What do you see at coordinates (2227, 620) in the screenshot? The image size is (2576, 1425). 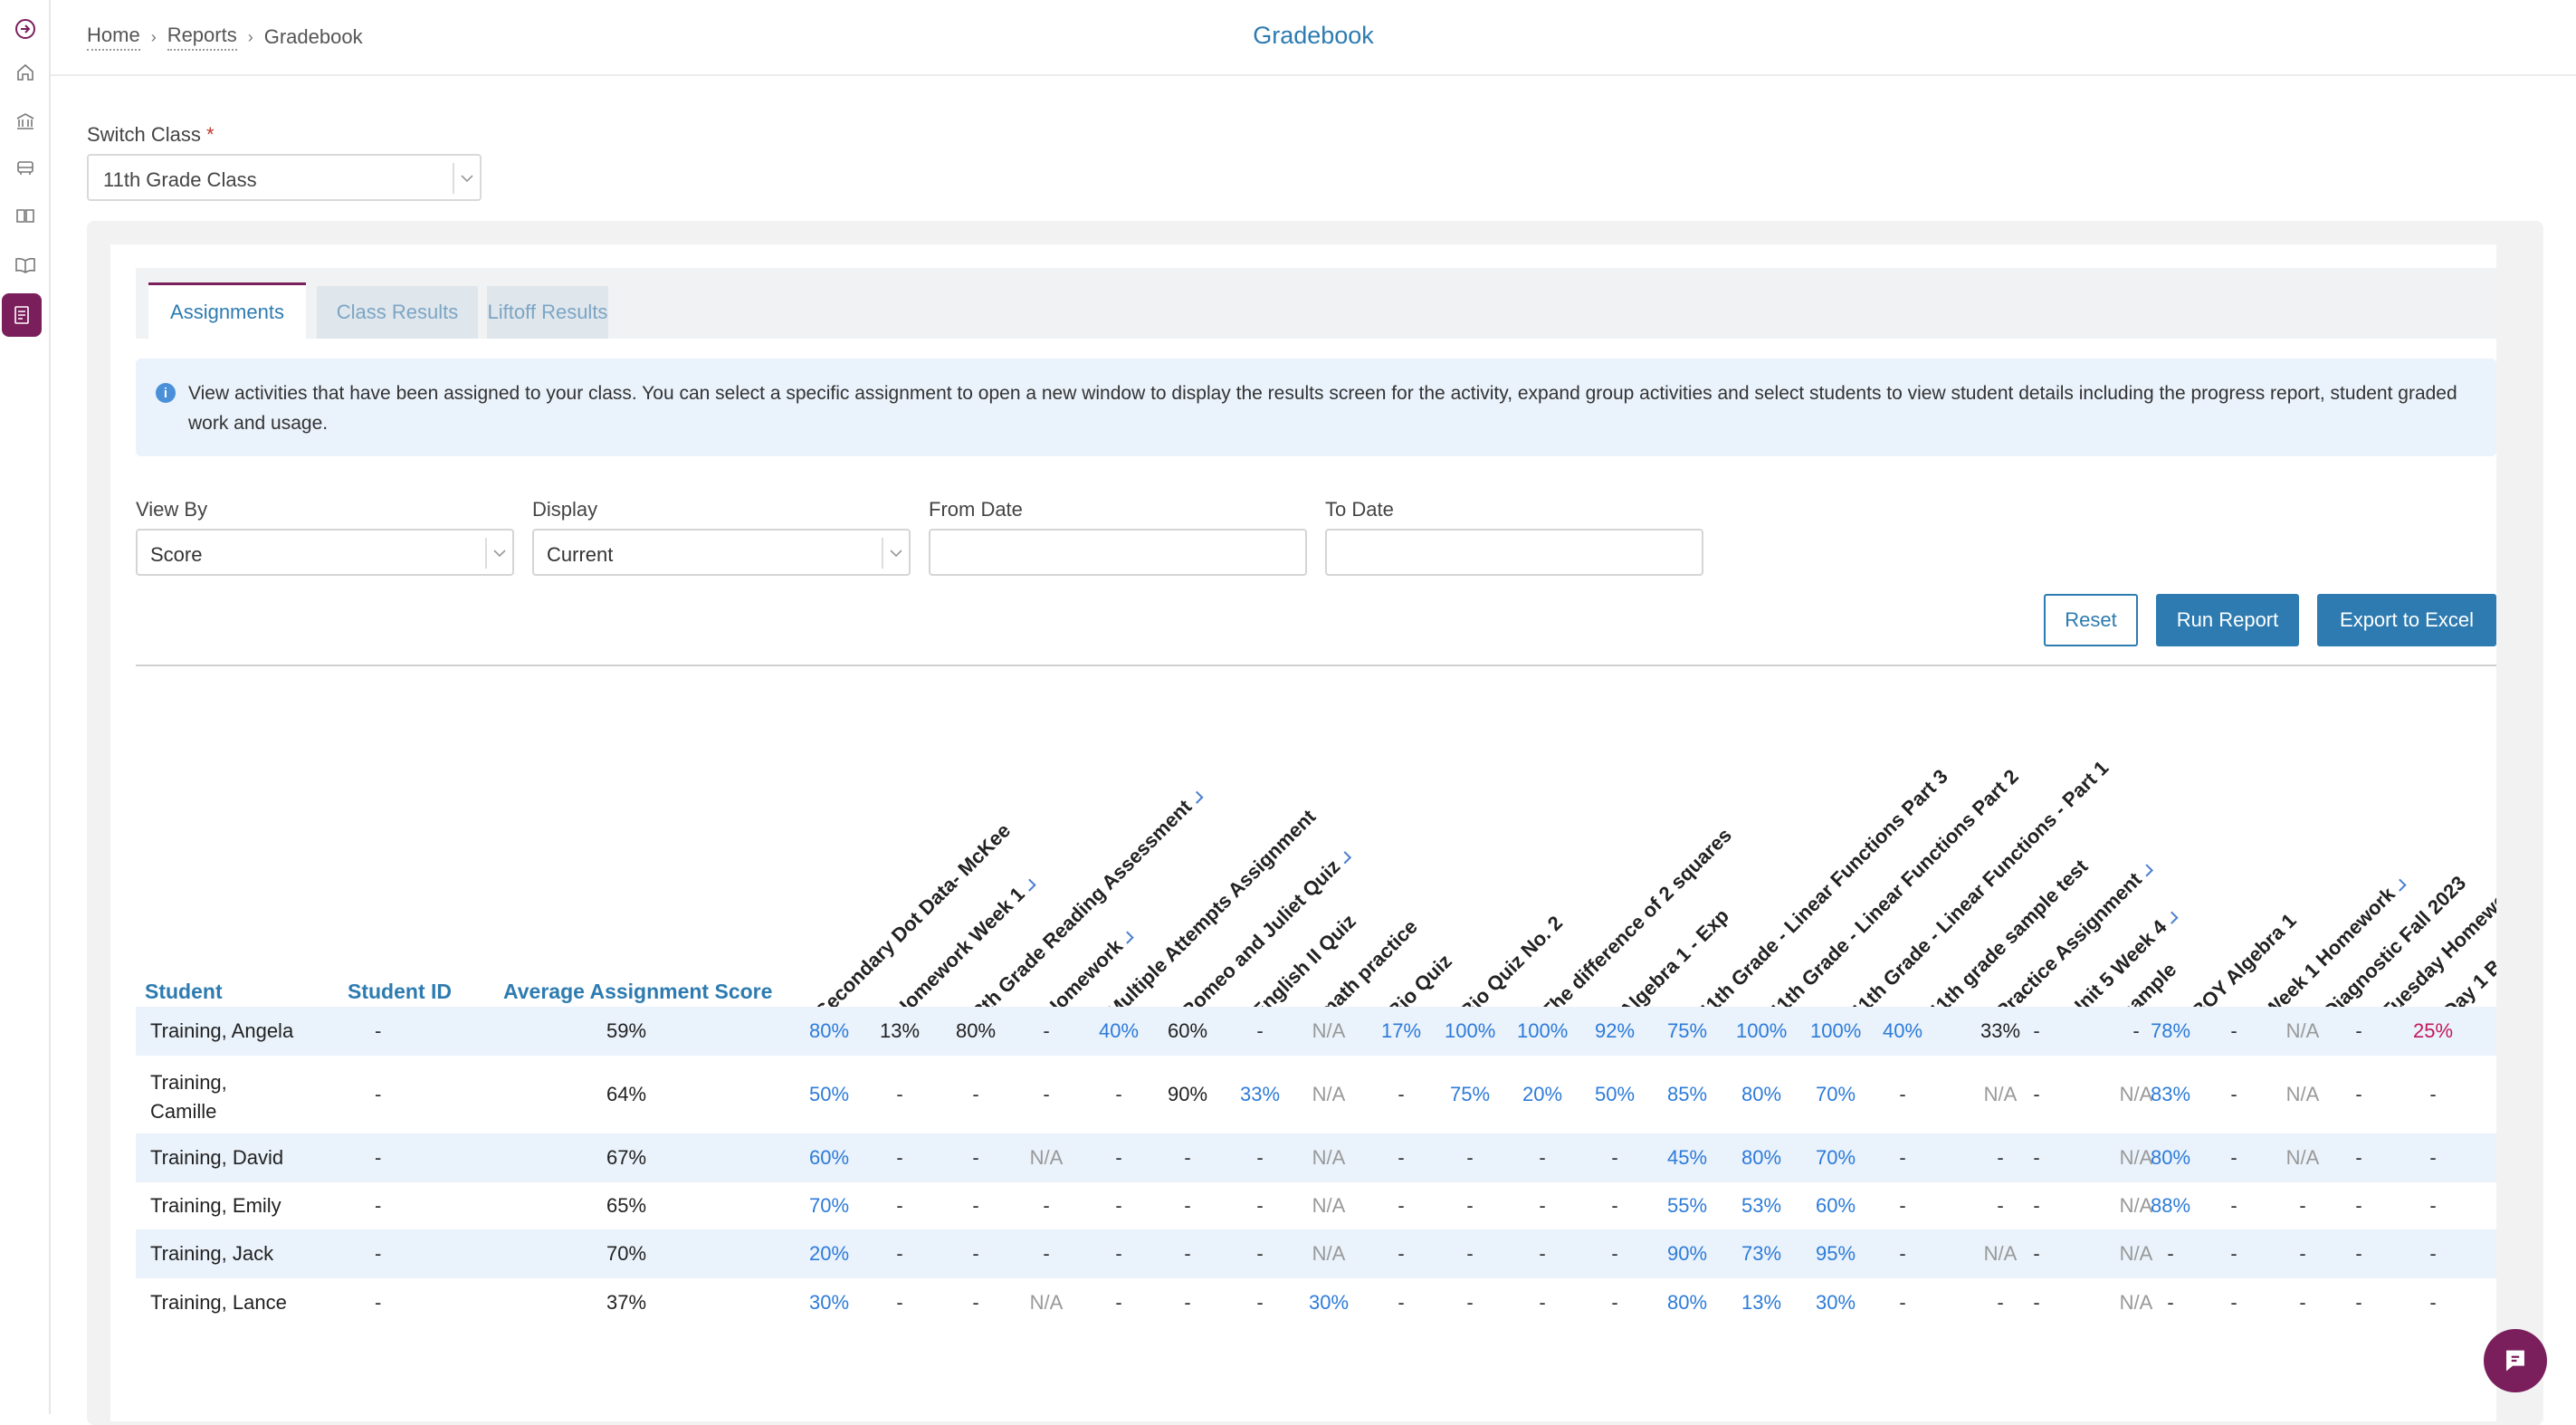 I see `run-report-button: Run Report` at bounding box center [2227, 620].